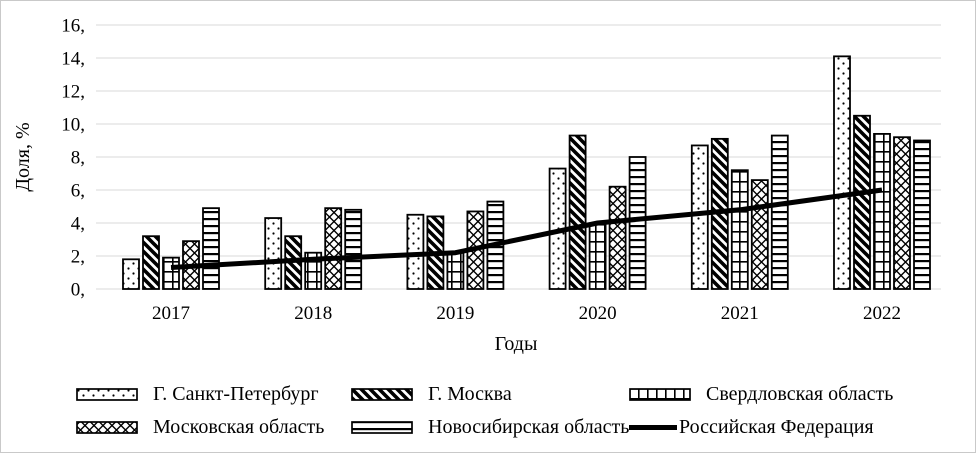 The image size is (976, 453). Describe the element at coordinates (23, 156) in the screenshot. I see `y-axis-title: Доля, %` at that location.